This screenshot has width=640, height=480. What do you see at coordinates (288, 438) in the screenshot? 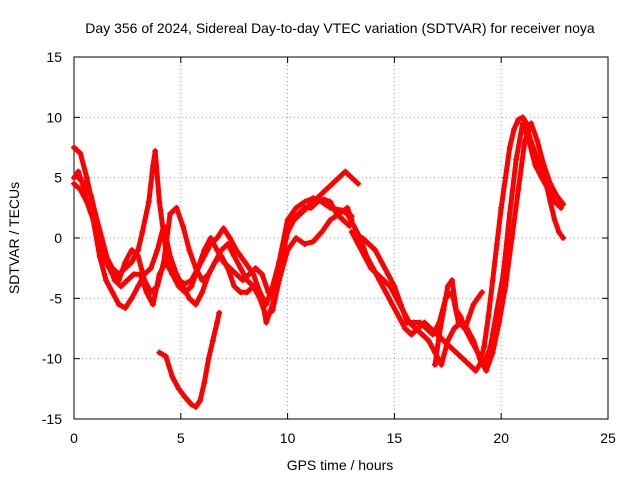
I see `x-tick-label: 10` at bounding box center [288, 438].